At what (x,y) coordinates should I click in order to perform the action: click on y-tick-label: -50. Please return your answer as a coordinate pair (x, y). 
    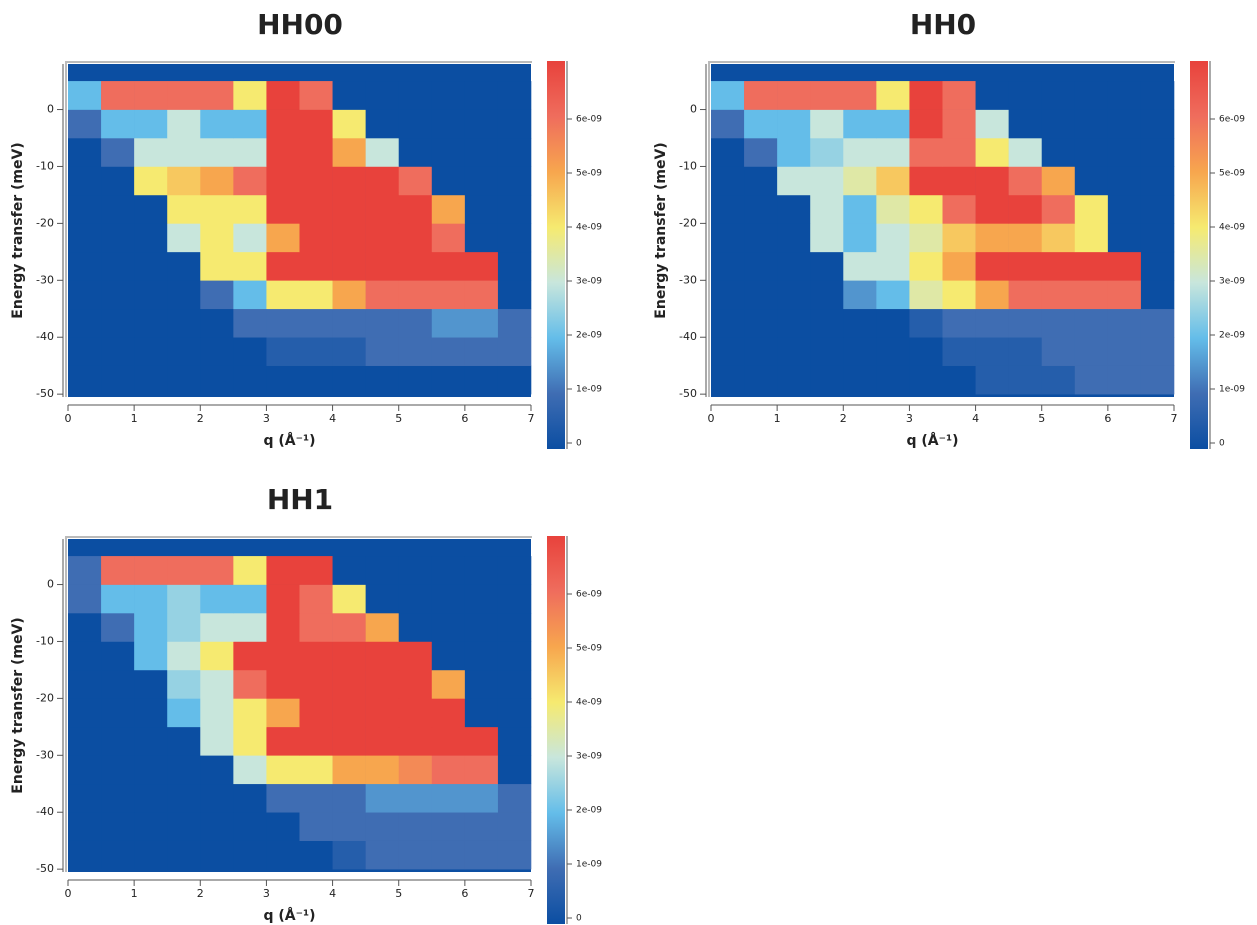
    Looking at the image, I should click on (45, 393).